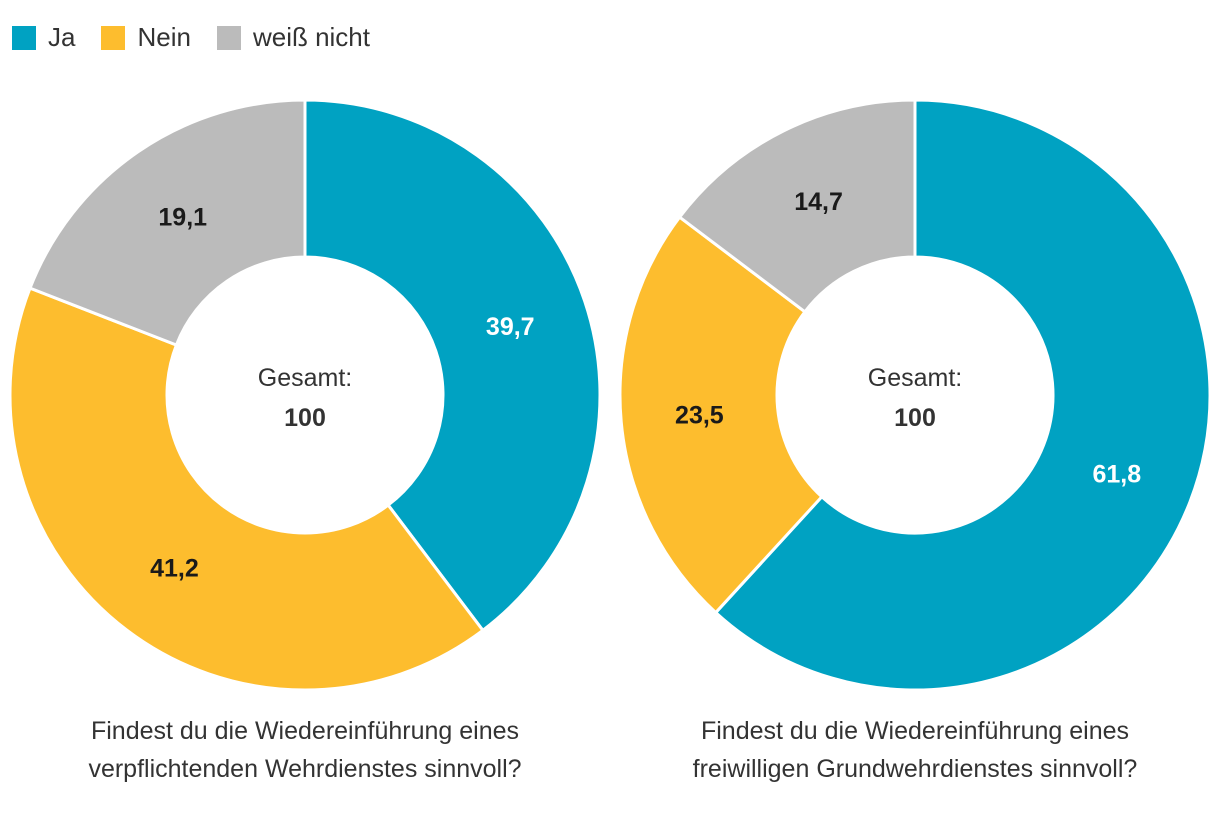 Image resolution: width=1220 pixels, height=816 pixels. I want to click on chart-1-title-line-1: Findest du die Wiedereinführung eines, so click(305, 731).